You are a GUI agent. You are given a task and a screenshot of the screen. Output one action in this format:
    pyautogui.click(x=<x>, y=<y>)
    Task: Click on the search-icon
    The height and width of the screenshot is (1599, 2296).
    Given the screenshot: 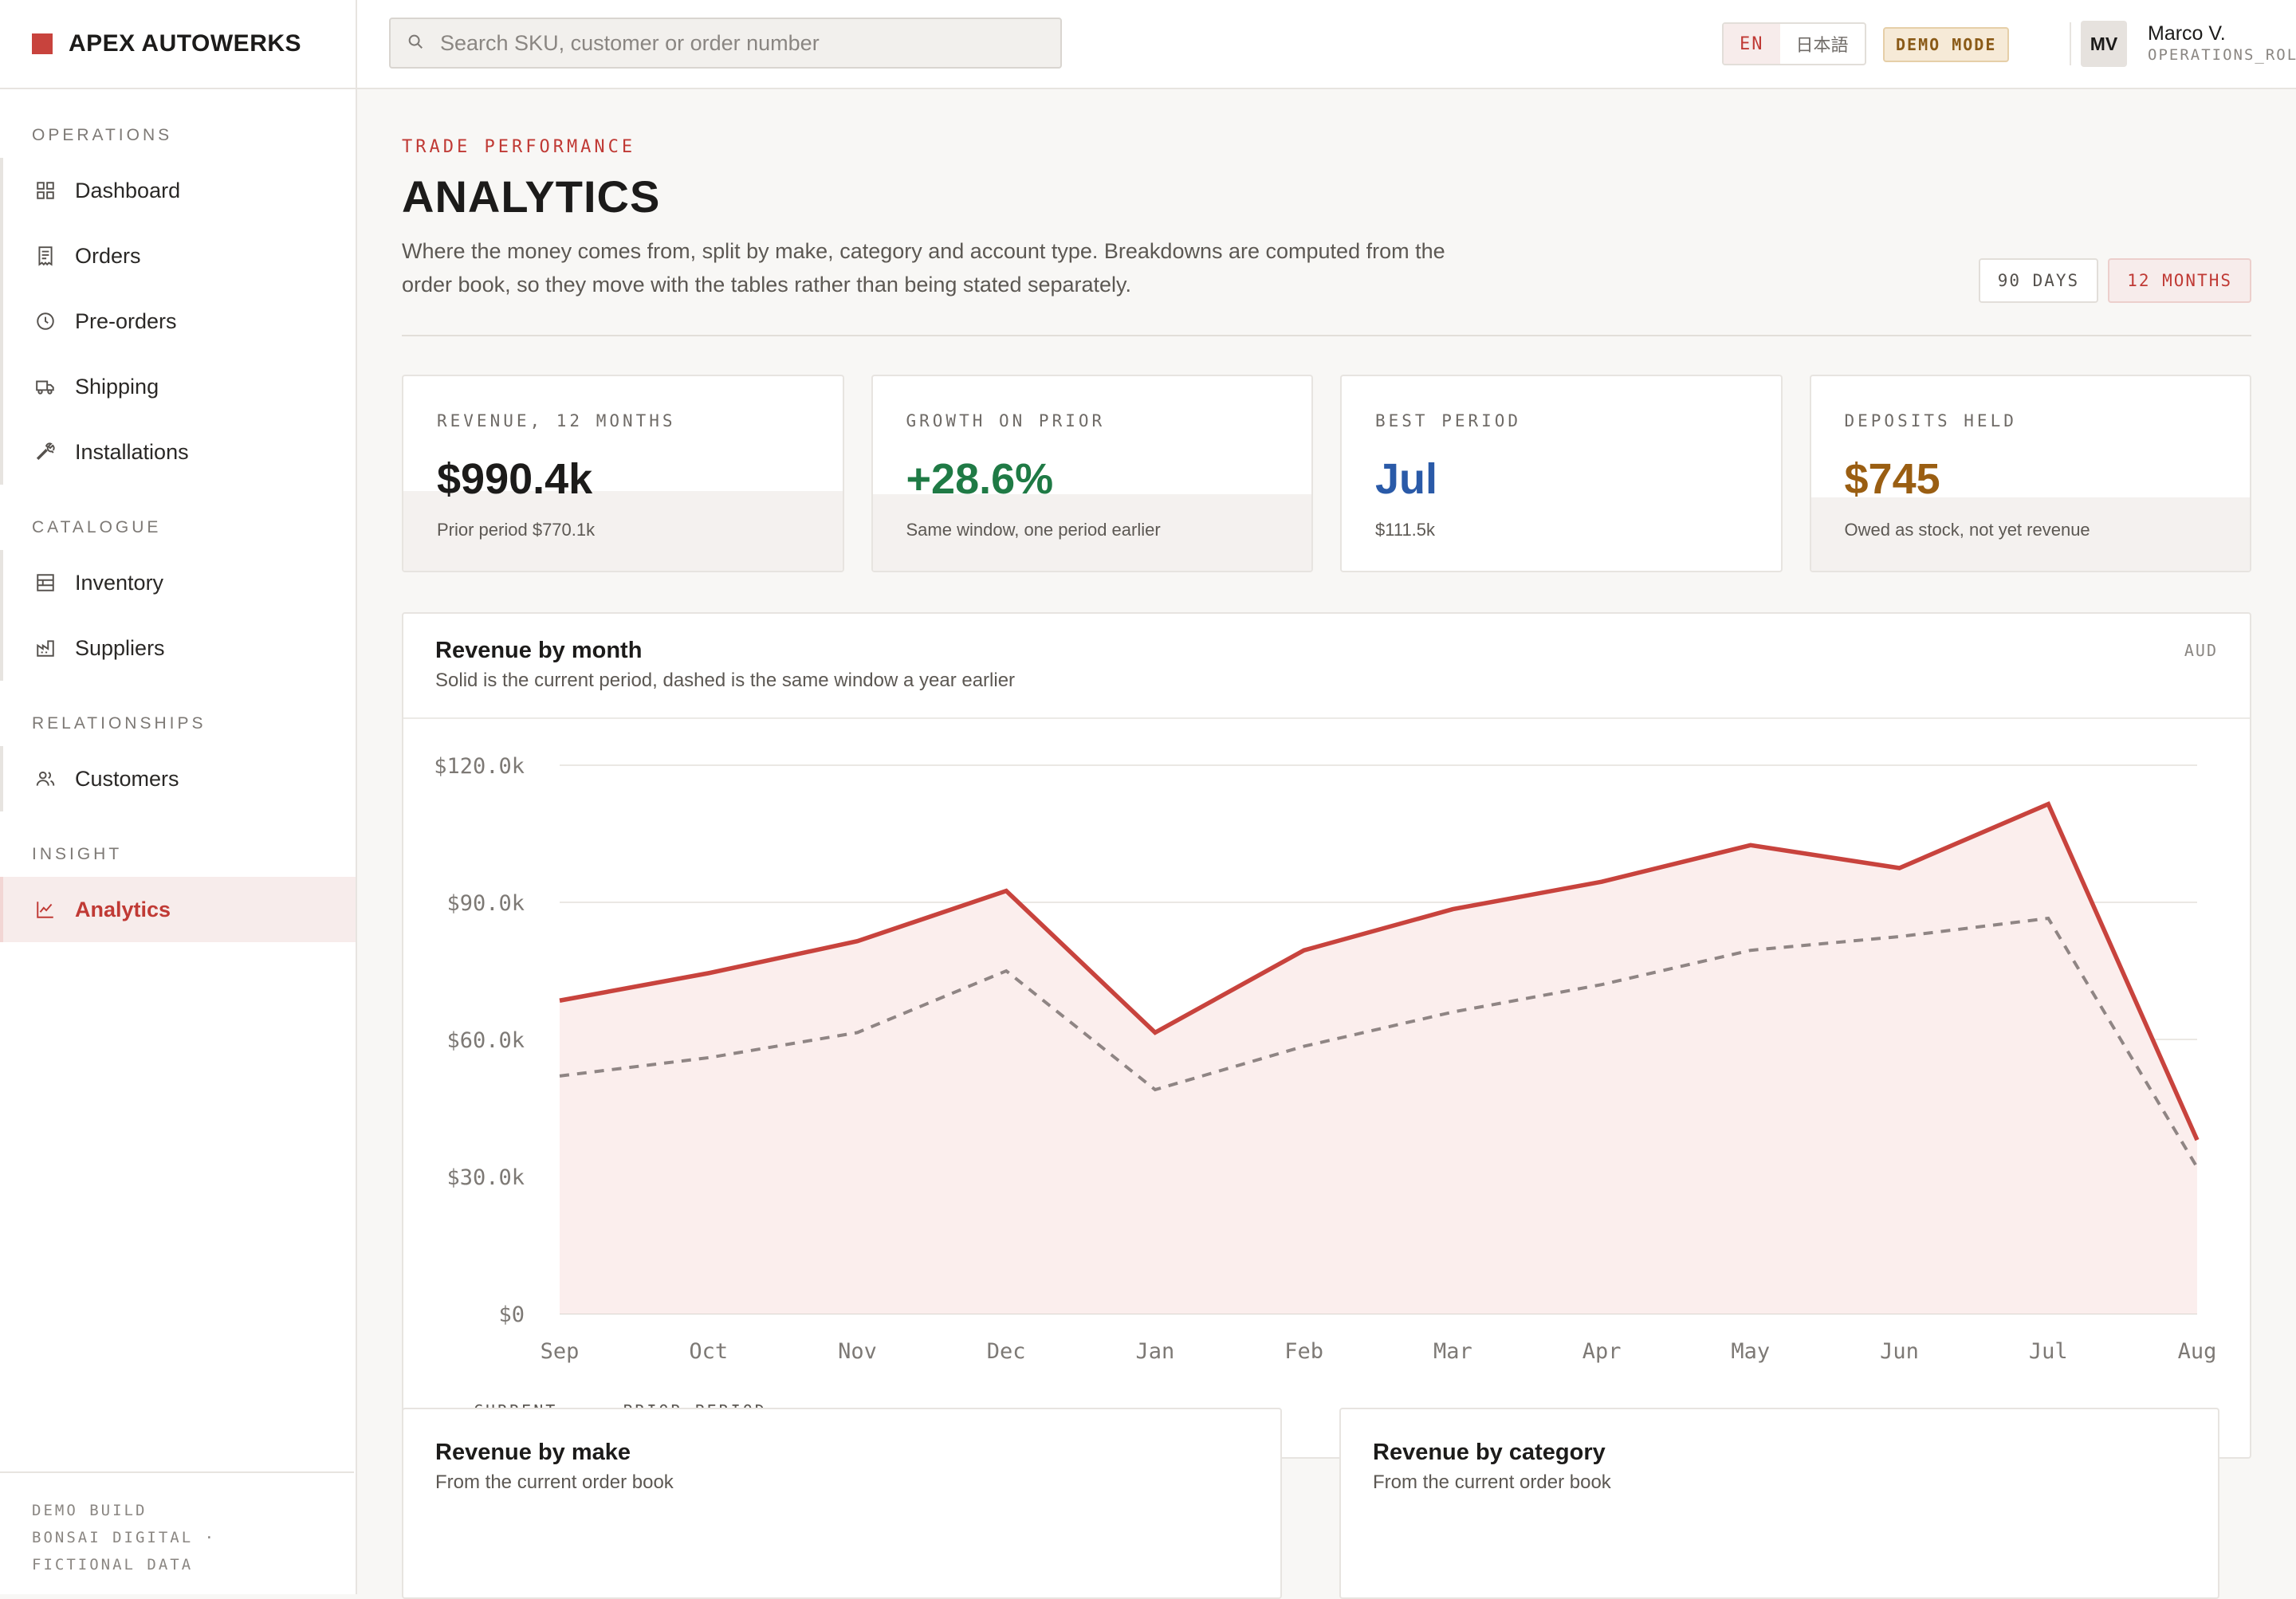 What is the action you would take?
    pyautogui.click(x=416, y=43)
    